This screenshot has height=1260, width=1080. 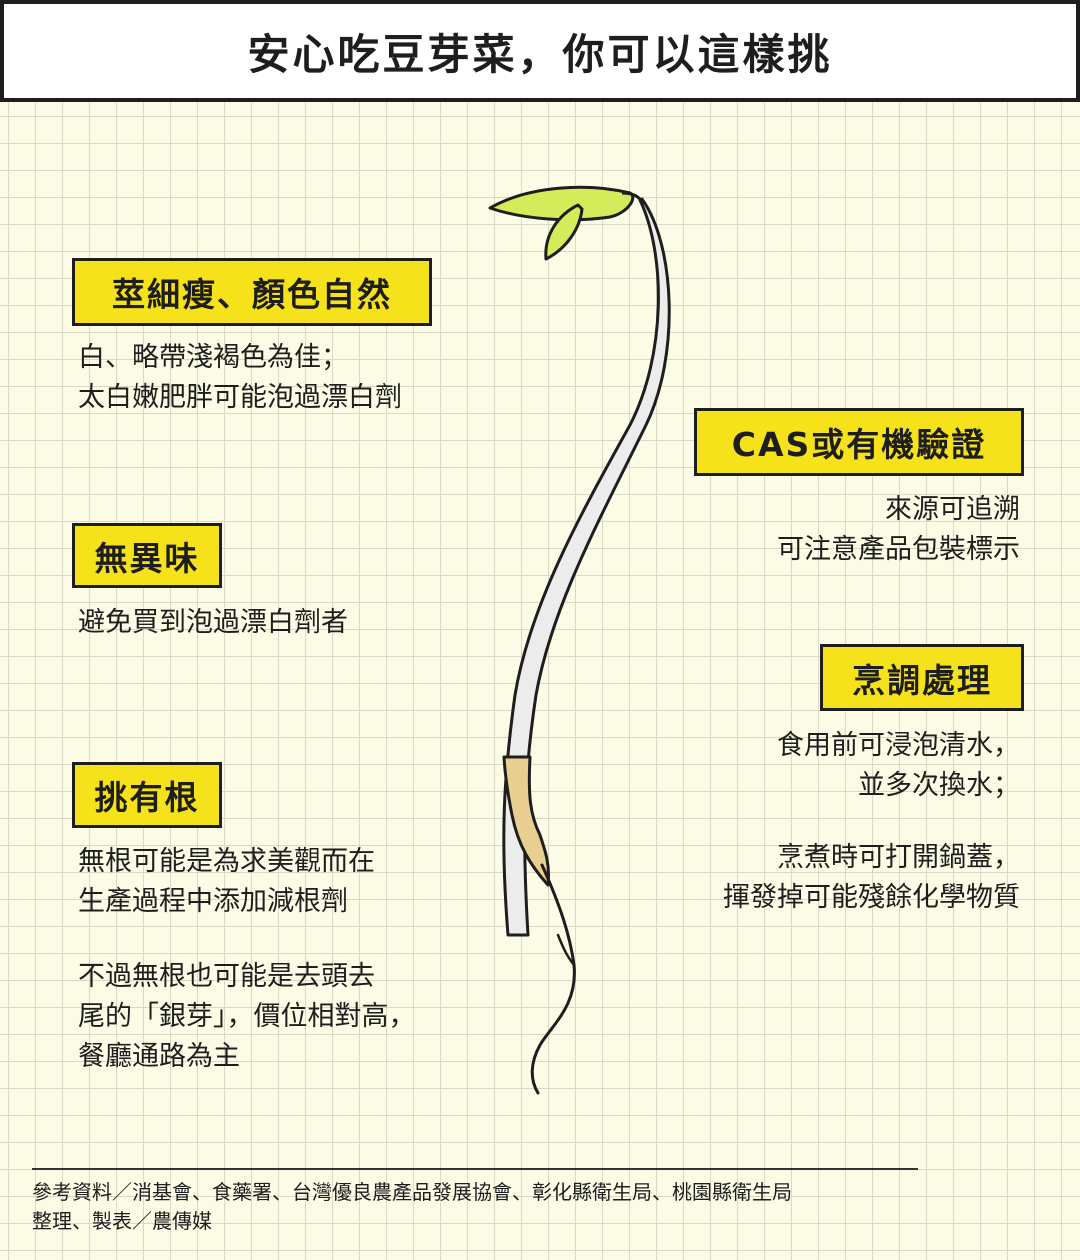 What do you see at coordinates (540, 54) in the screenshot?
I see `page-title: 安心吃豆芽菜，你可以這樣挑` at bounding box center [540, 54].